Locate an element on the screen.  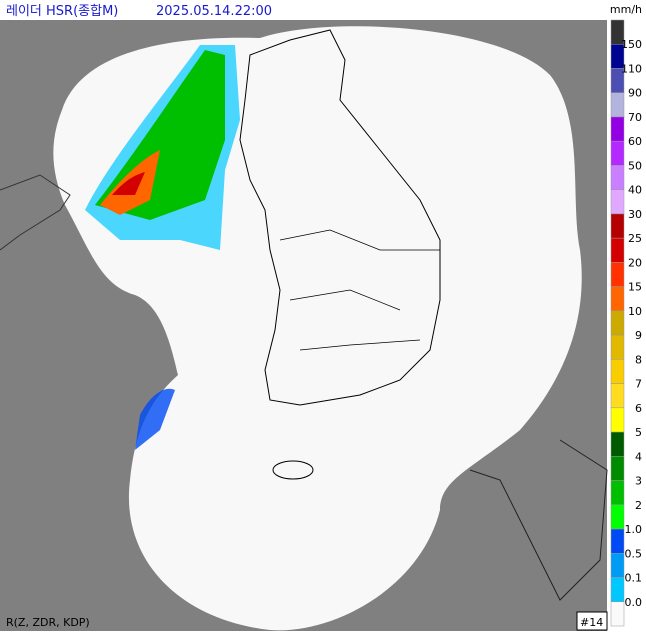
legend-label: 15 is located at coordinates (635, 287).